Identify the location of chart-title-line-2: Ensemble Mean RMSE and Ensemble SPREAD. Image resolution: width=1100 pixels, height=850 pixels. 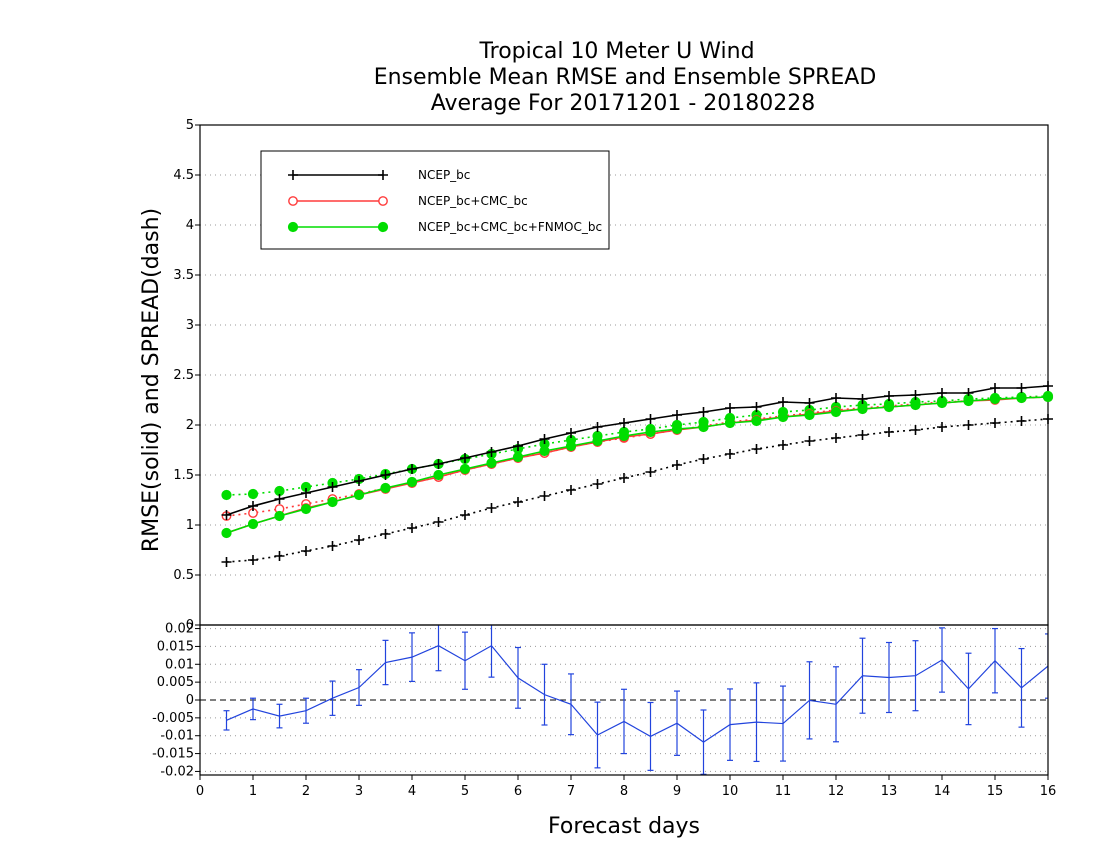
(625, 77).